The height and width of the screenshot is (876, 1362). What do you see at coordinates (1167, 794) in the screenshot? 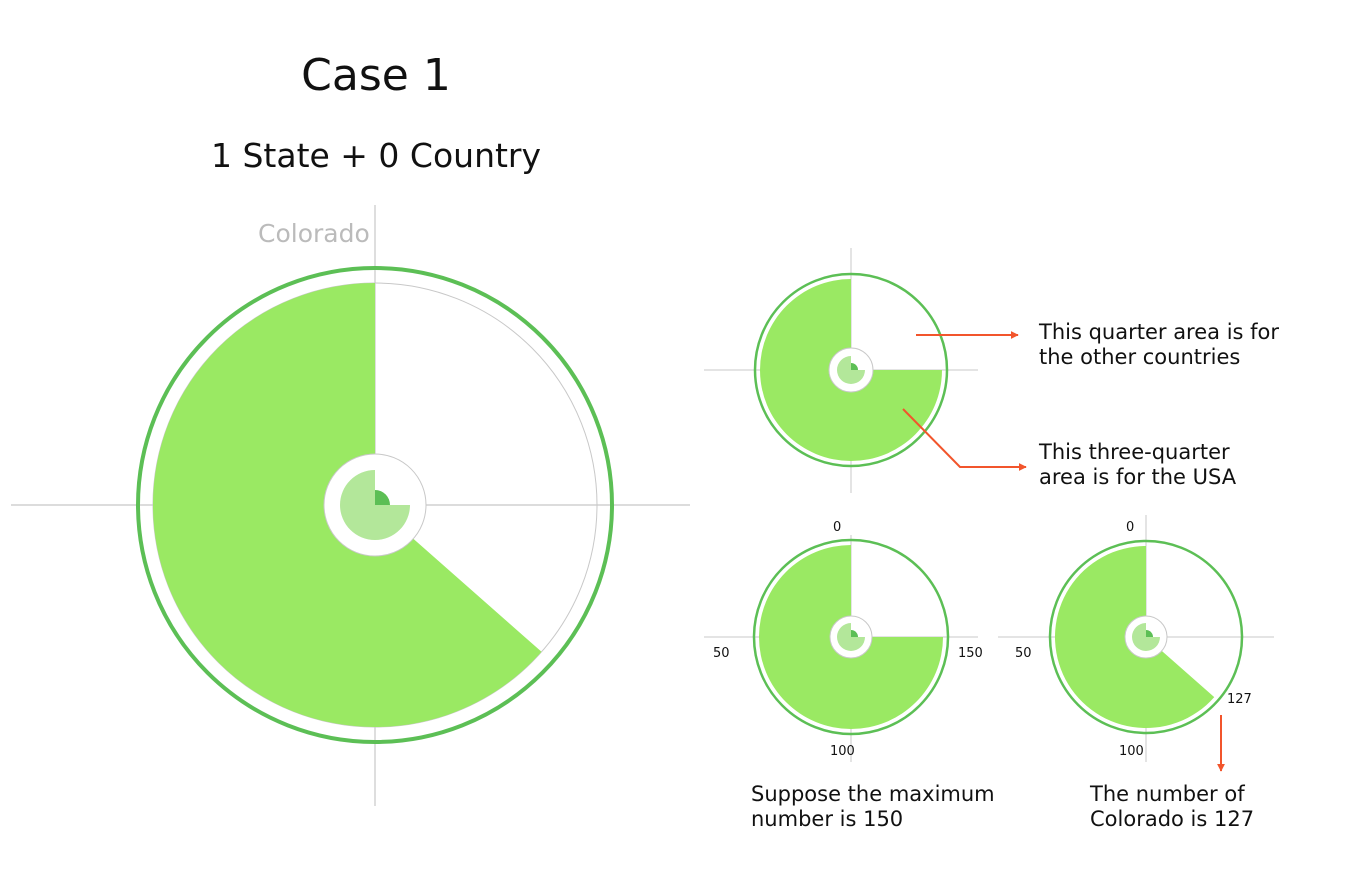
I see `colorado-annotation-line-1: The number of` at bounding box center [1167, 794].